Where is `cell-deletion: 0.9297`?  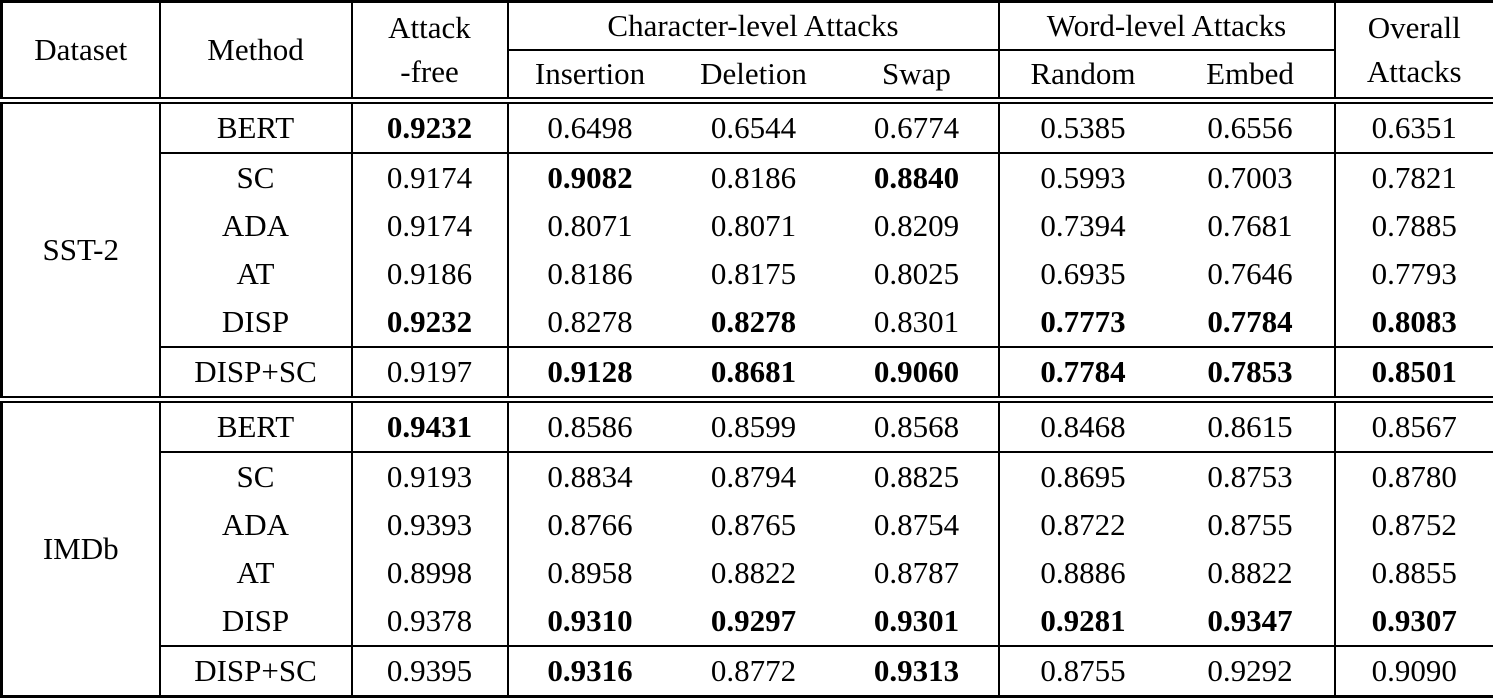 cell-deletion: 0.9297 is located at coordinates (754, 621).